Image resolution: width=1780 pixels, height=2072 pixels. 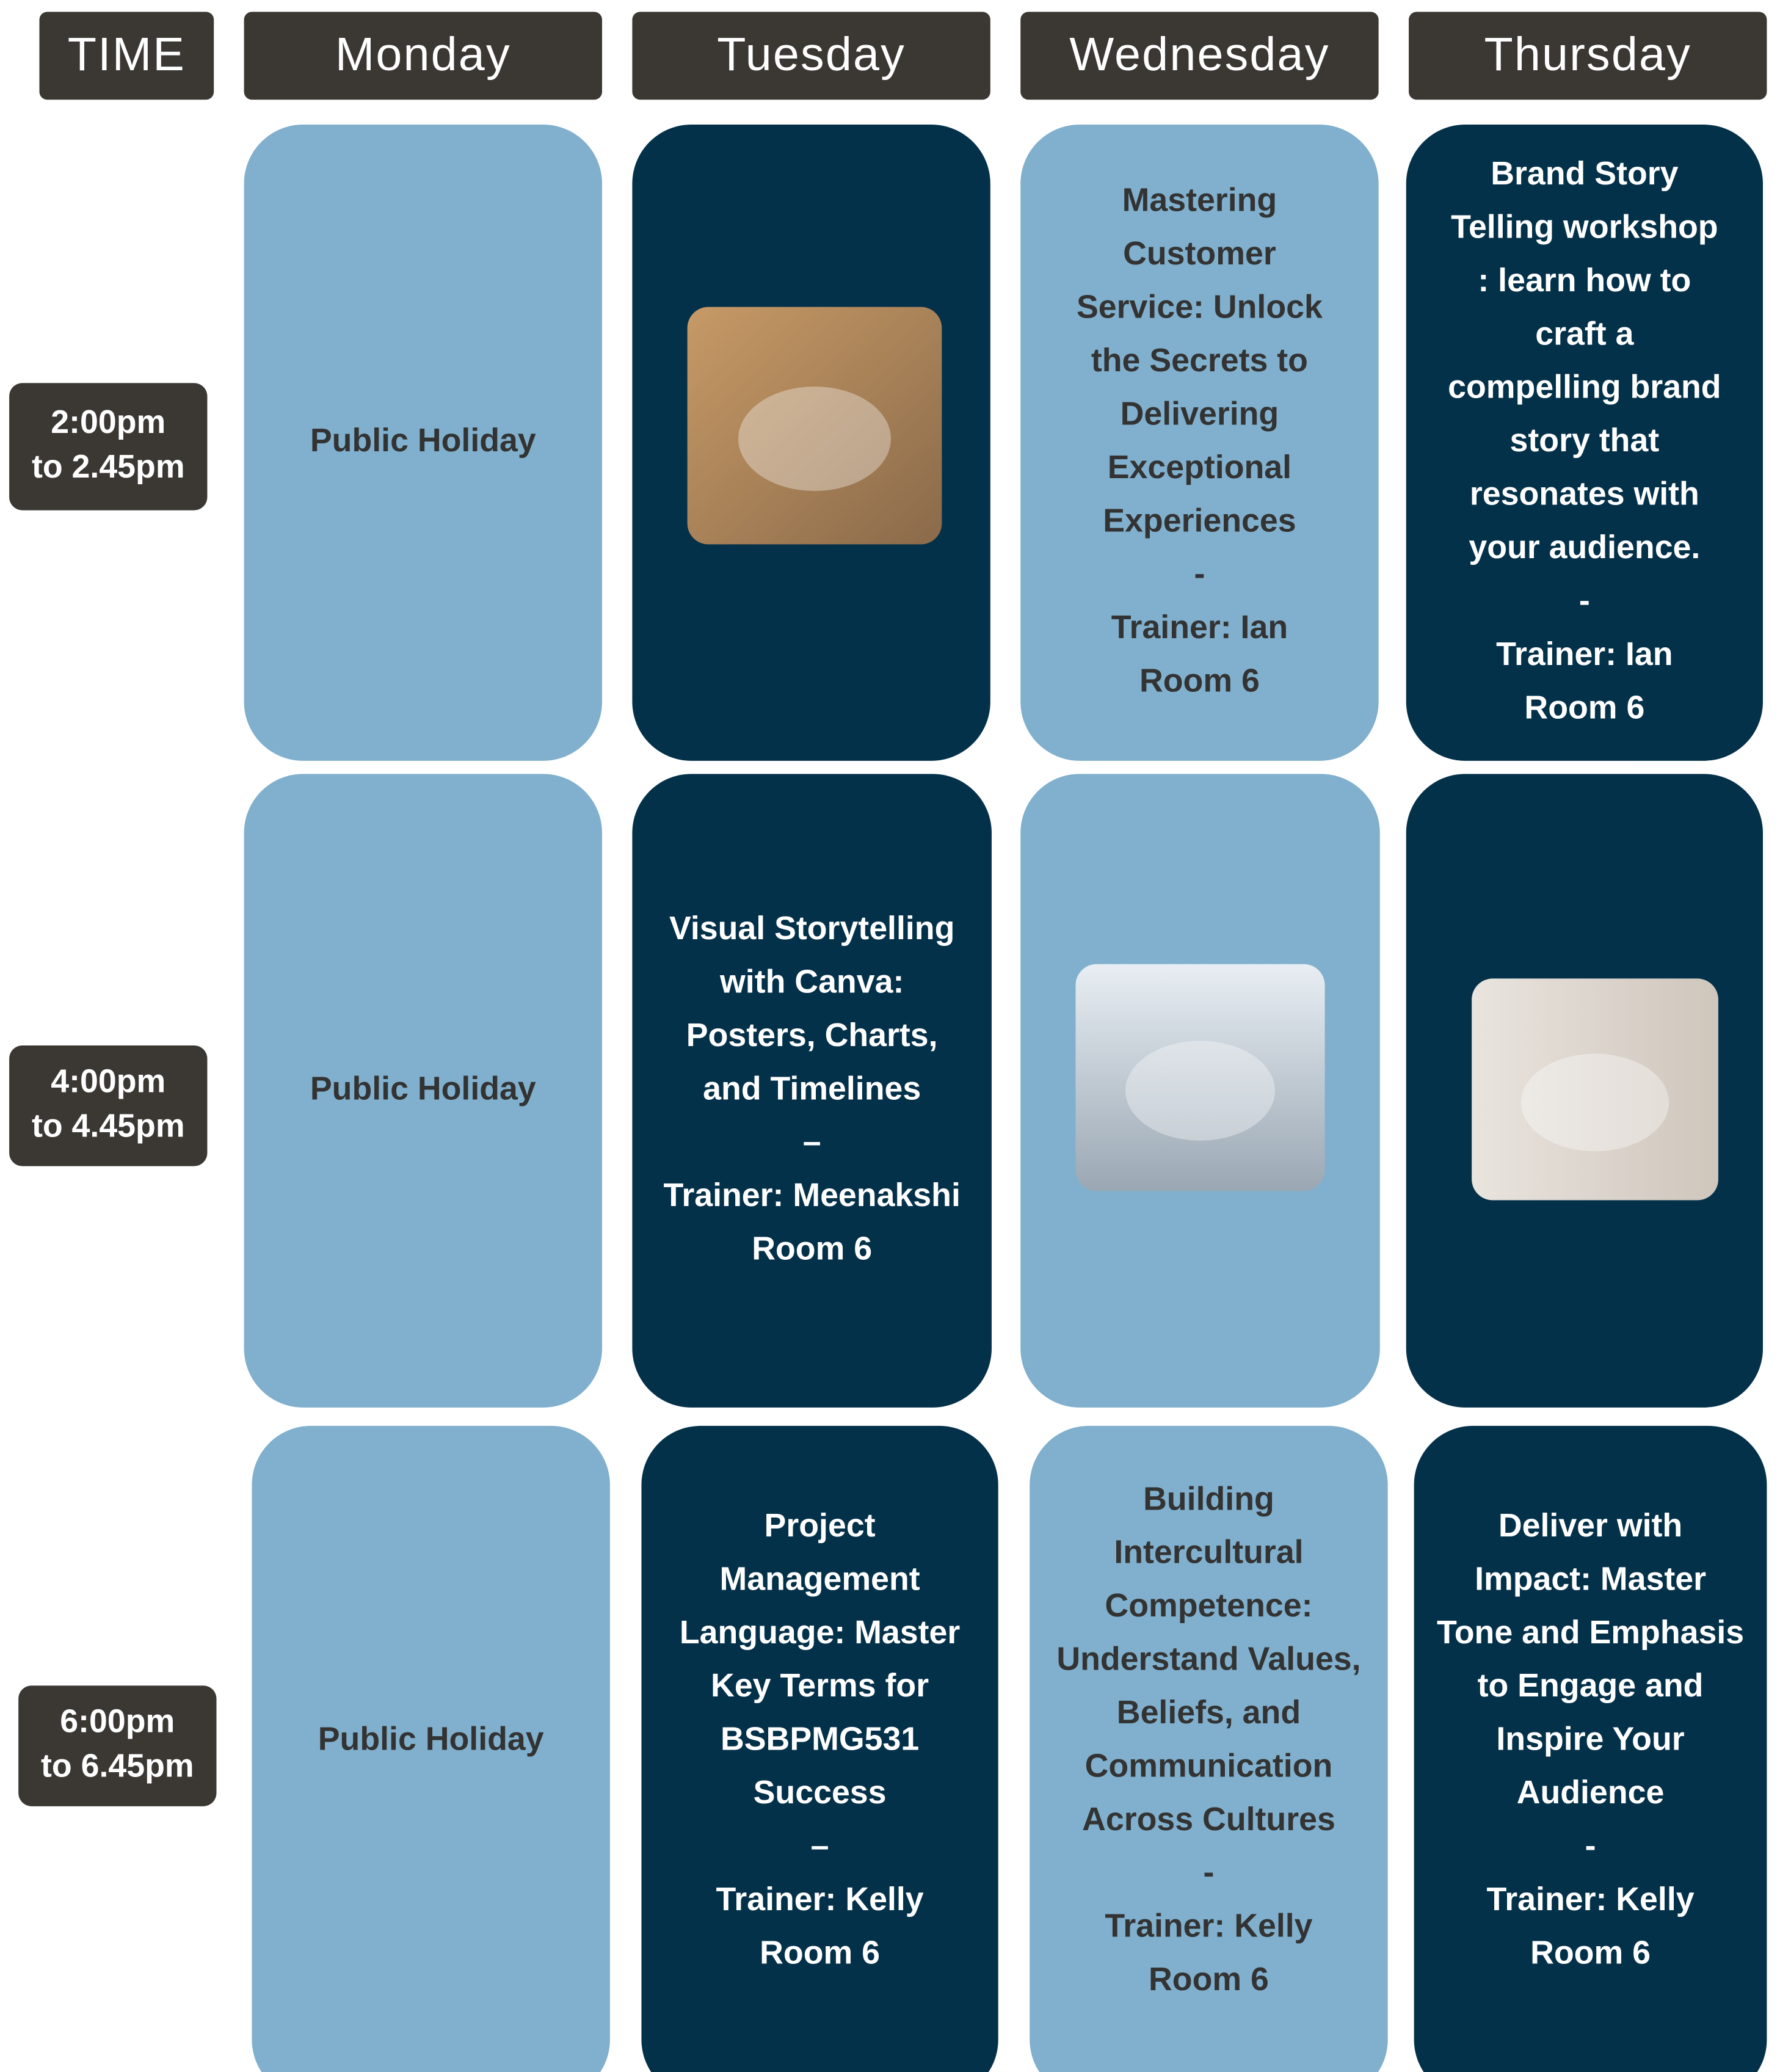 What do you see at coordinates (108, 1125) in the screenshot?
I see `time-label: to 4.45pm` at bounding box center [108, 1125].